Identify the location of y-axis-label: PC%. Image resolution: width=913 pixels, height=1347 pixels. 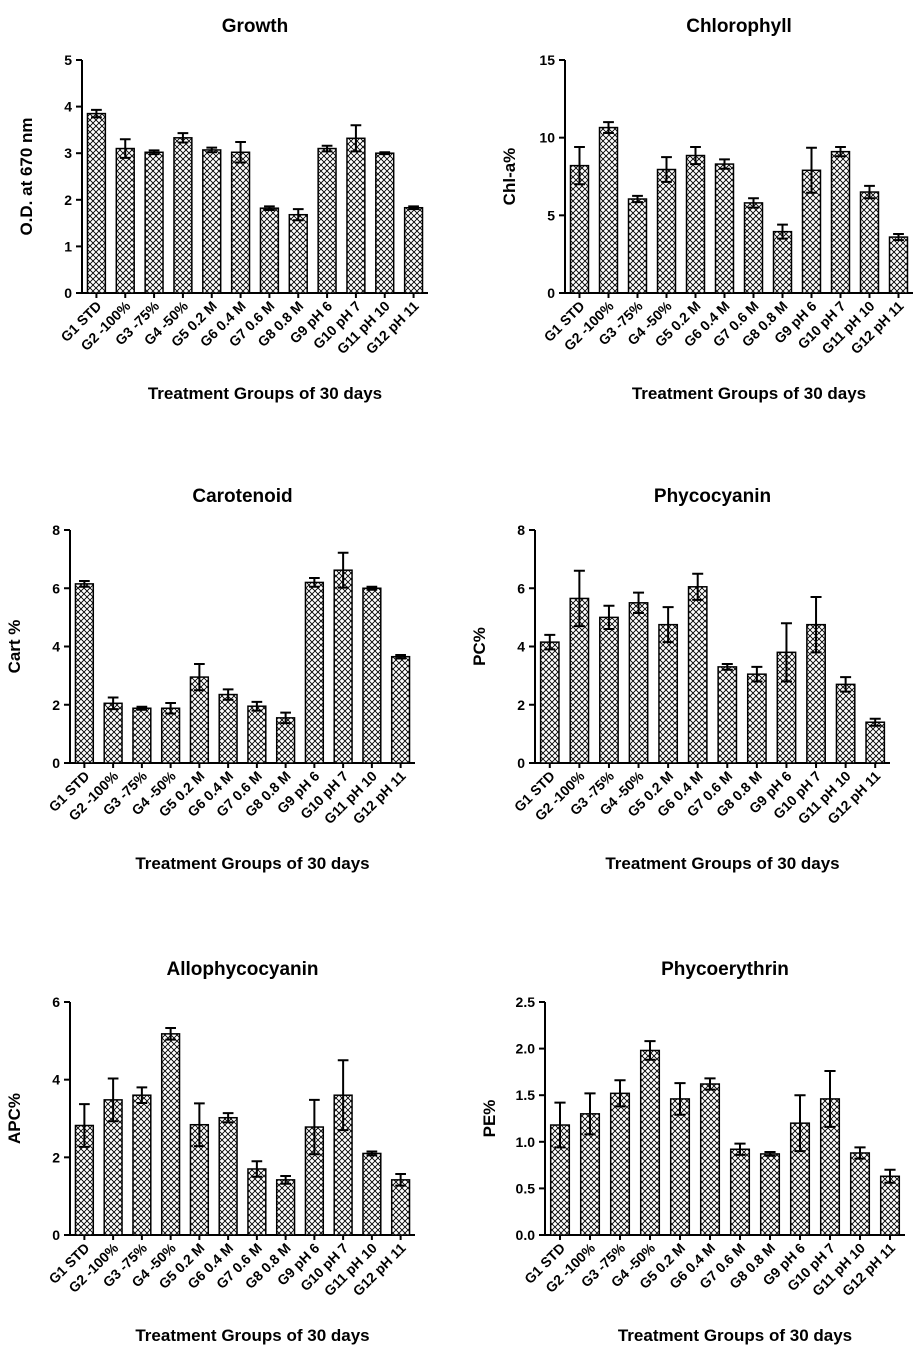
(479, 646).